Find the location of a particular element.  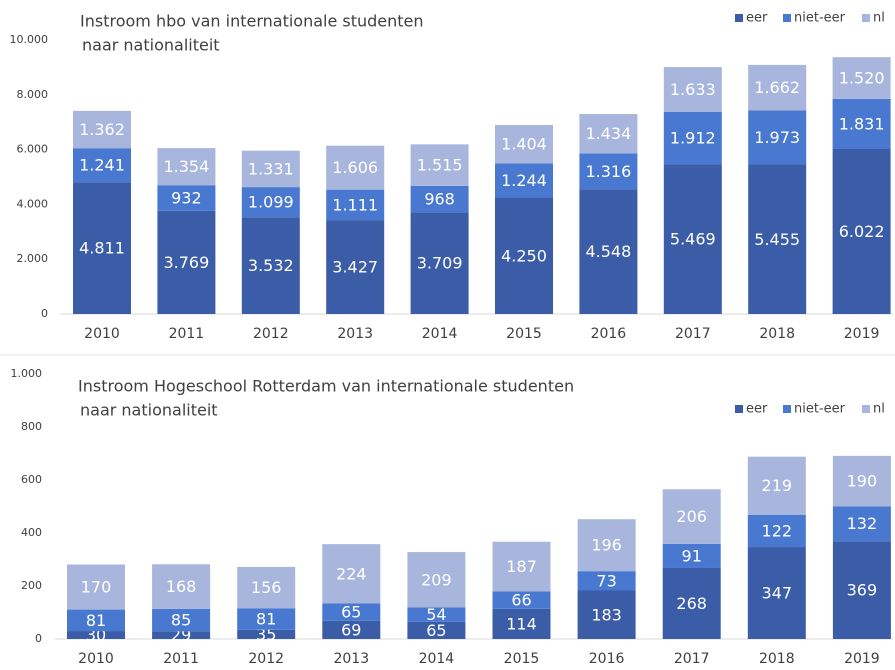

data-label: 156 is located at coordinates (266, 587).